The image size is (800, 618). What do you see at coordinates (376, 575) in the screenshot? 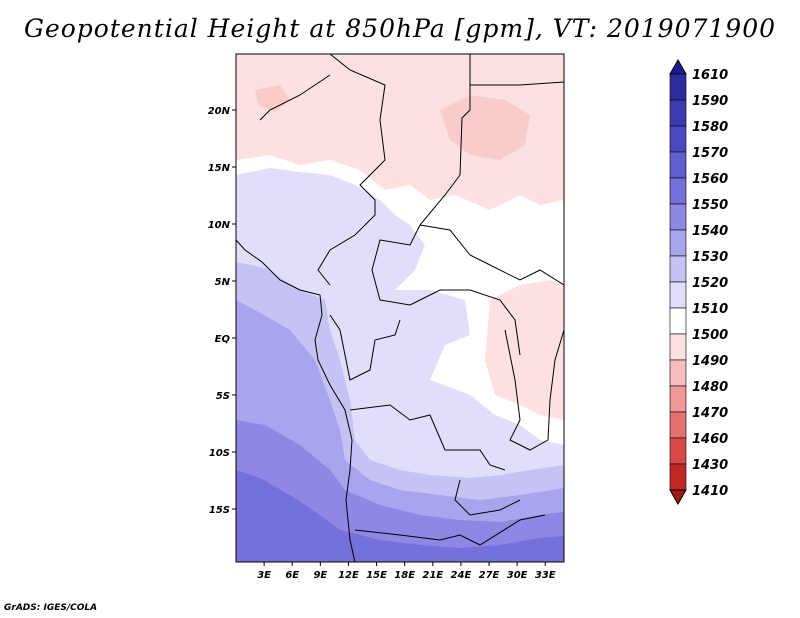
I see `lon-tick-label: 15E` at bounding box center [376, 575].